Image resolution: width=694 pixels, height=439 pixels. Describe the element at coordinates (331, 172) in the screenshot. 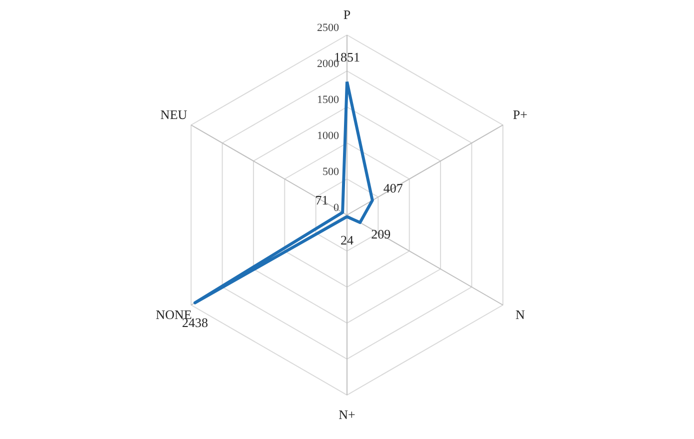

I see `y-tick-label: 500` at that location.